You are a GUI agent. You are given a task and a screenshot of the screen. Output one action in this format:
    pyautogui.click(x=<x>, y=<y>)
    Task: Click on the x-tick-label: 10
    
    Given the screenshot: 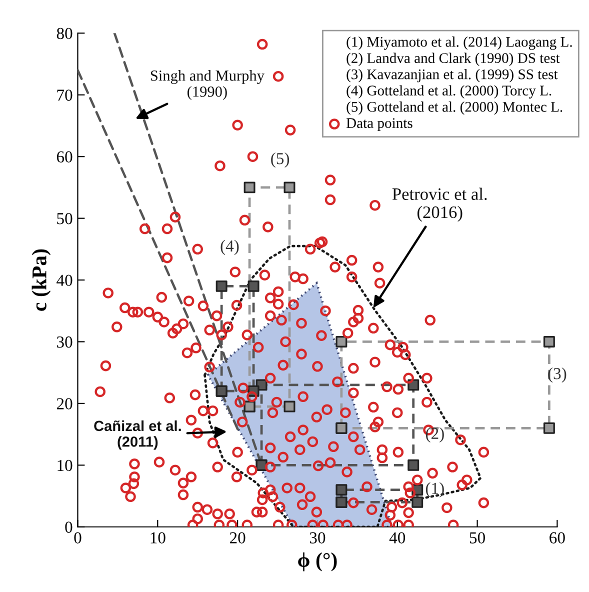 What is the action you would take?
    pyautogui.click(x=158, y=538)
    